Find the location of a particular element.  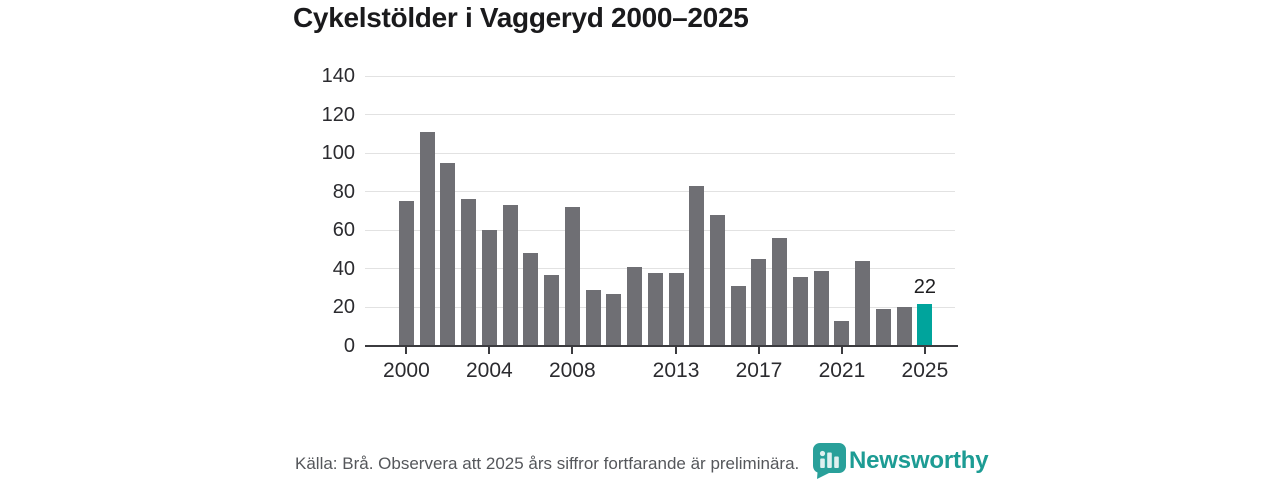

y-axis-tick-label: 120 is located at coordinates (338, 114).